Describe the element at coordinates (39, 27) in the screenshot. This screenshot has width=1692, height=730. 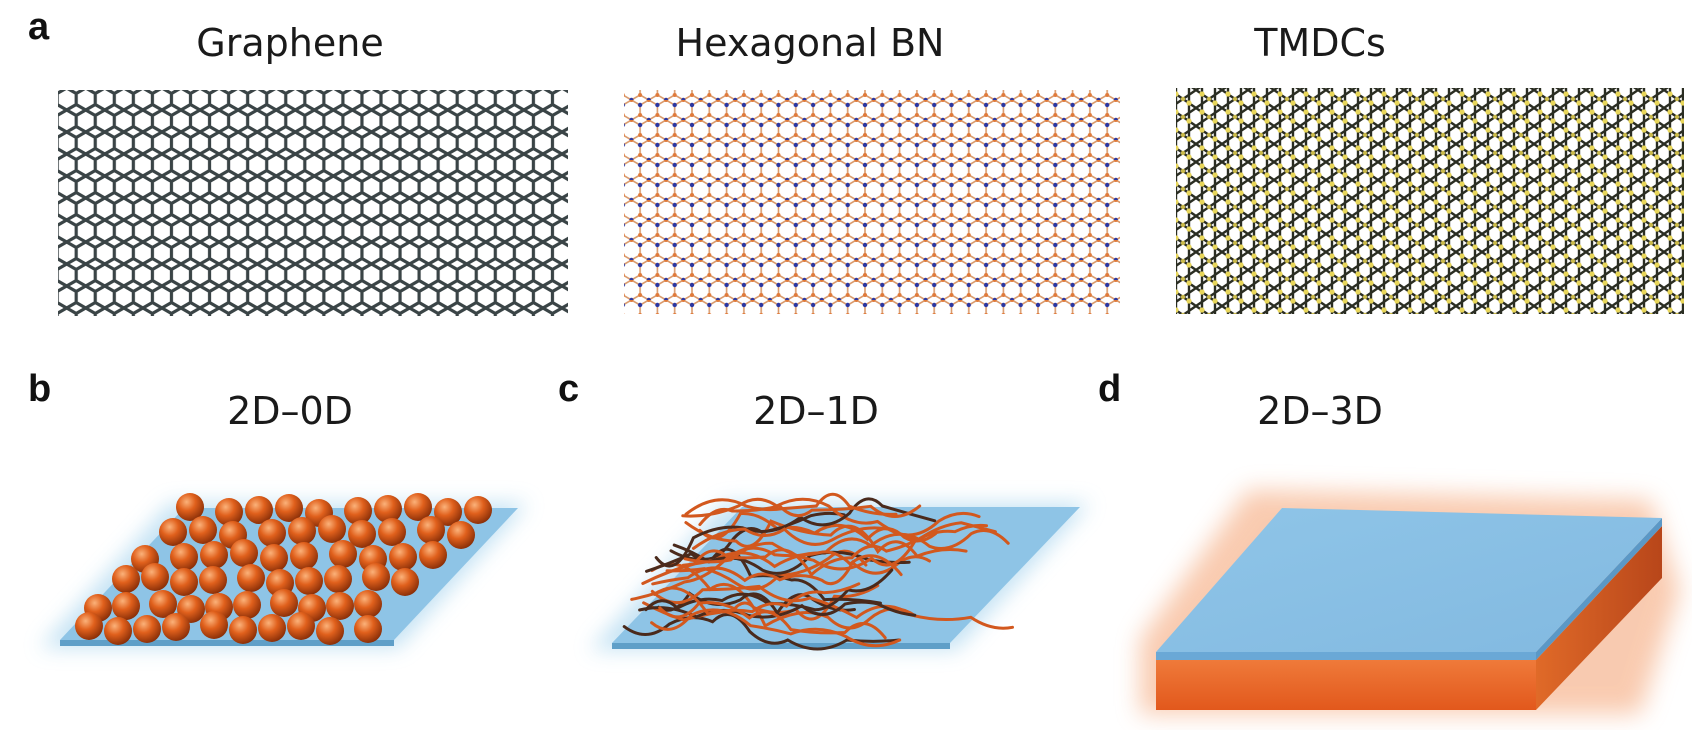
I see `panel-letter-a: a` at that location.